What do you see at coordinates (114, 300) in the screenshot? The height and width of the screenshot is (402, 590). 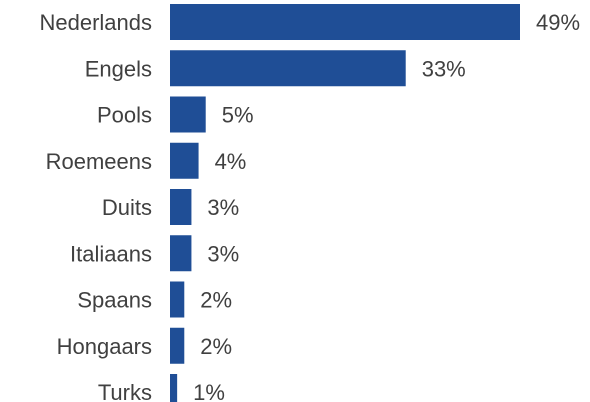 I see `category-label: Spaans` at bounding box center [114, 300].